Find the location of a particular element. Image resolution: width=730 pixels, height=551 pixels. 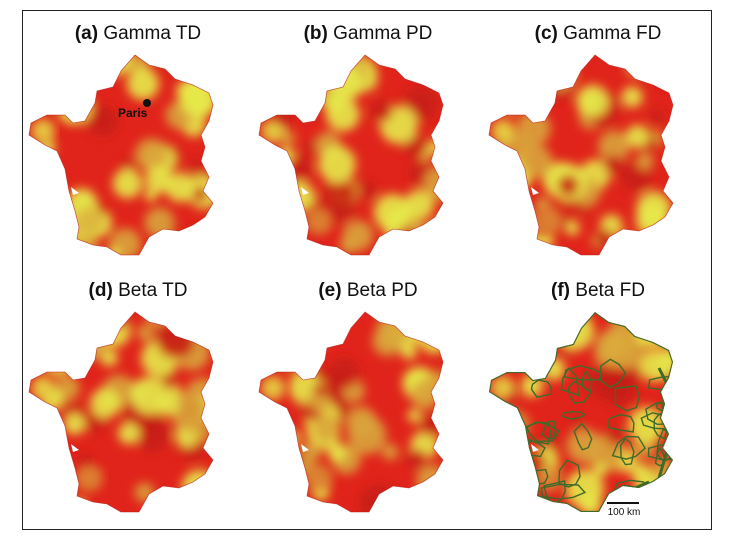

france-map: Paris is located at coordinates (121, 155).